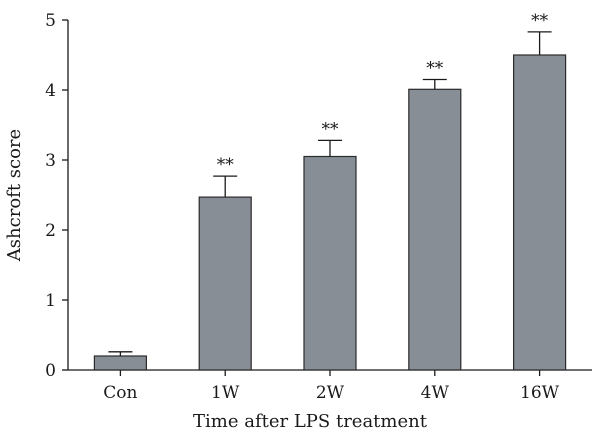 The image size is (600, 437). Describe the element at coordinates (50, 161) in the screenshot. I see `y-tick-label: 3` at that location.